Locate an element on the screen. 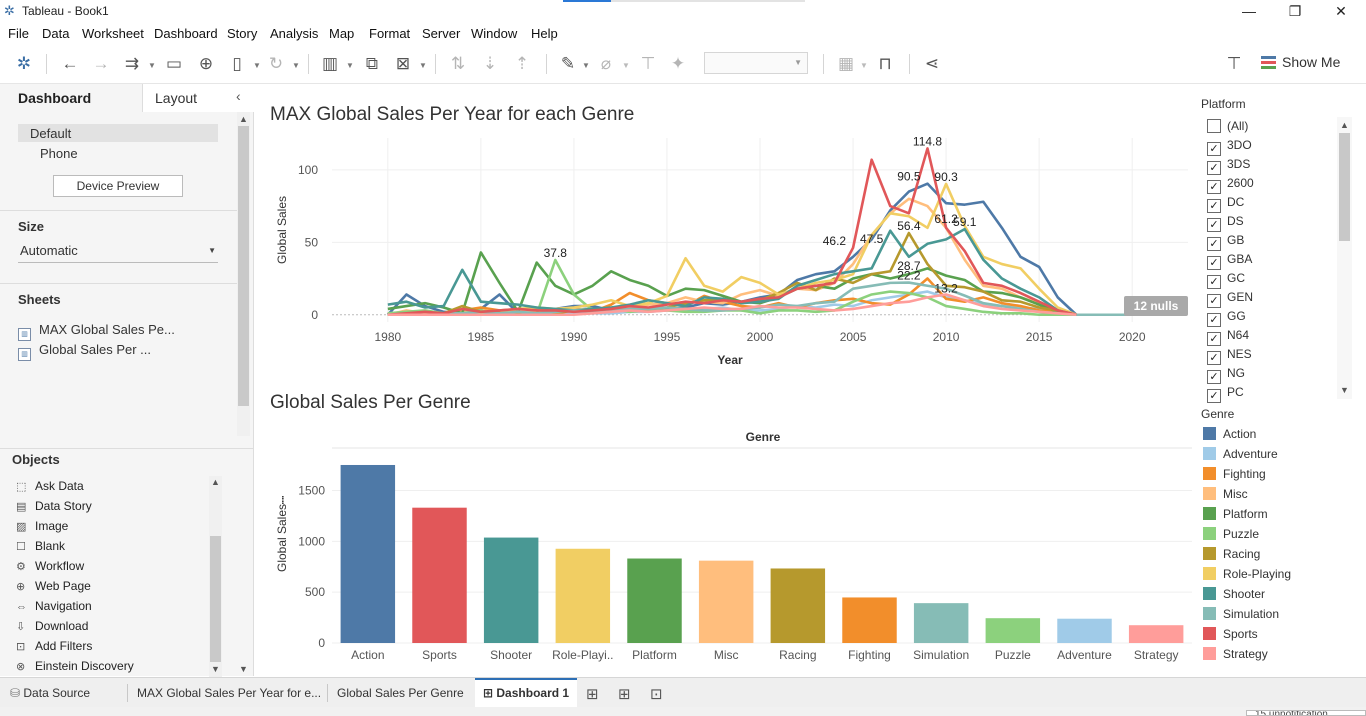  undo-icon: ← is located at coordinates (70, 63).